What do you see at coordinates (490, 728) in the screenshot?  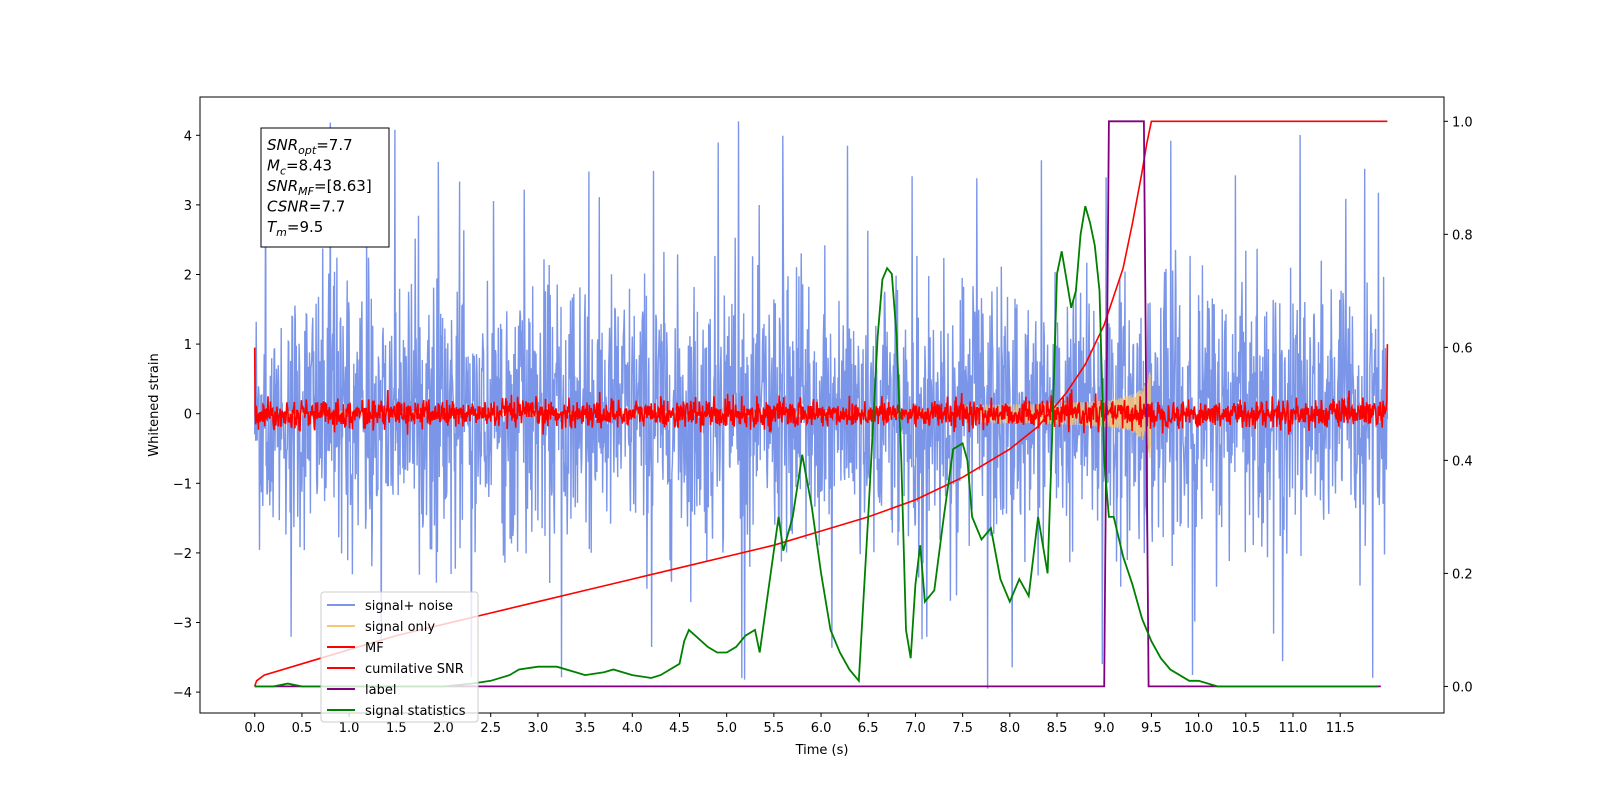 I see `x-tick-label: 2.5` at bounding box center [490, 728].